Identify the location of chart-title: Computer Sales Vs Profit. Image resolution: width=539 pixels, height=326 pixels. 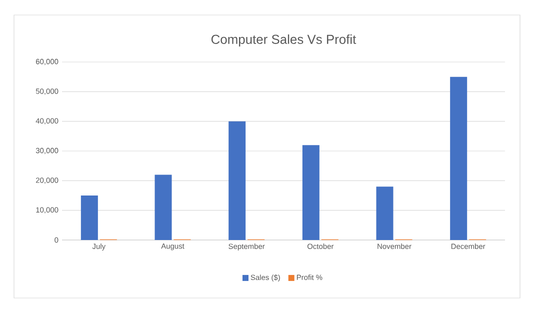
(283, 40).